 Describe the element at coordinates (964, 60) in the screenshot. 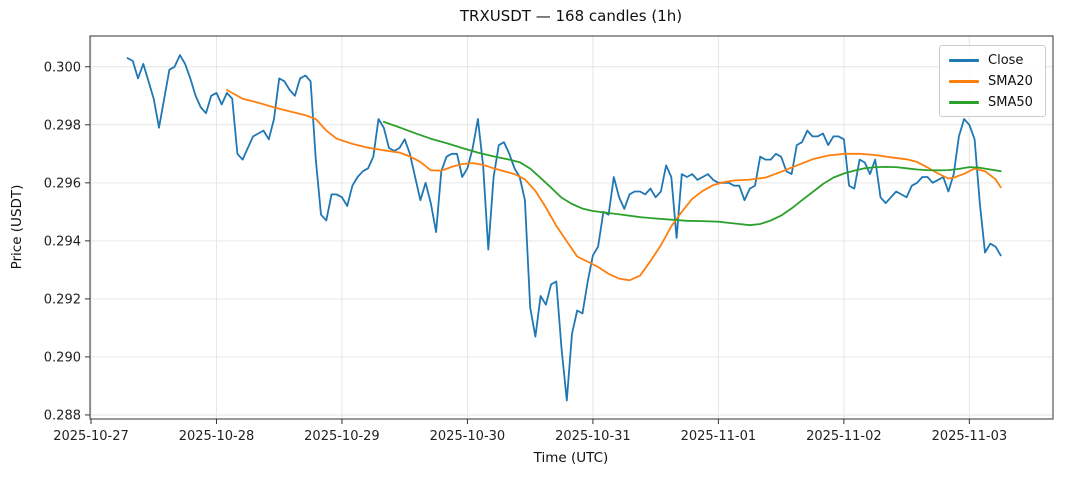

I see `legend-line-swatch-close` at that location.